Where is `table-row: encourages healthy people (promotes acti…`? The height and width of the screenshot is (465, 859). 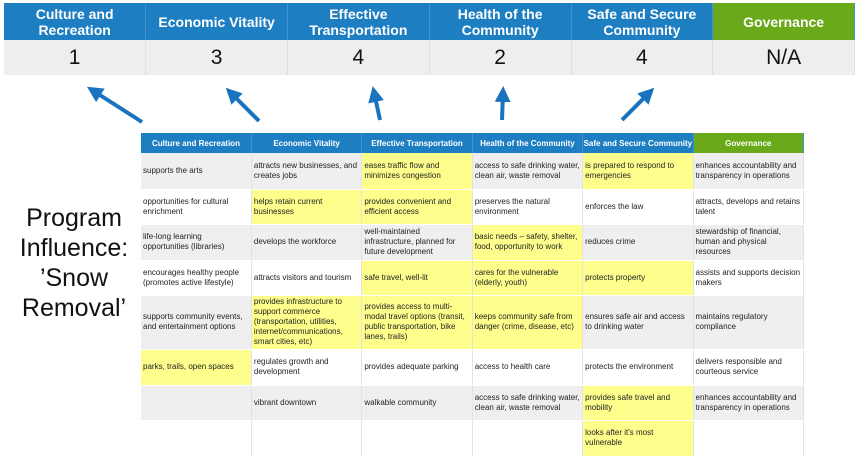 table-row: encourages healthy people (promotes acti… is located at coordinates (473, 278).